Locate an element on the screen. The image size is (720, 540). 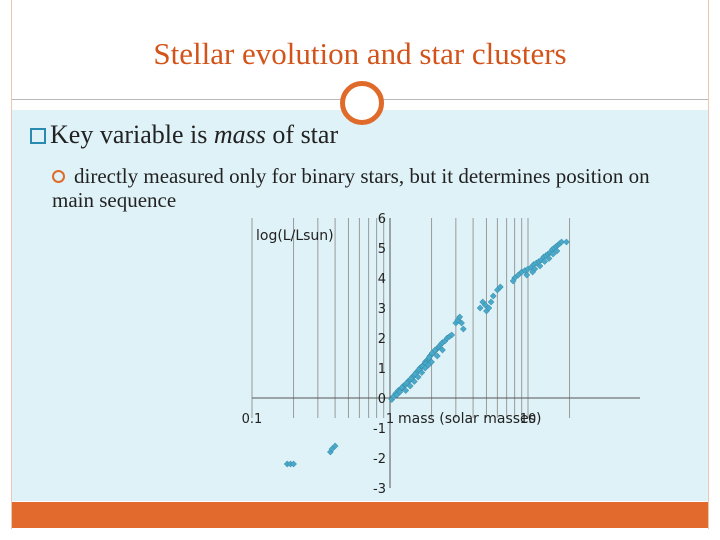
y-tick-label: 0 is located at coordinates (382, 399).